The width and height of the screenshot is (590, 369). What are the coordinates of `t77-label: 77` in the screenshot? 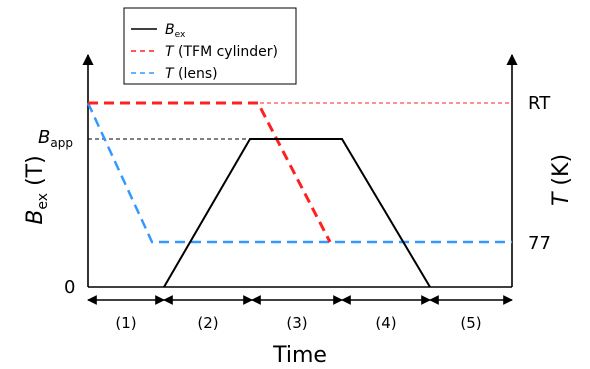 It's located at (539, 243).